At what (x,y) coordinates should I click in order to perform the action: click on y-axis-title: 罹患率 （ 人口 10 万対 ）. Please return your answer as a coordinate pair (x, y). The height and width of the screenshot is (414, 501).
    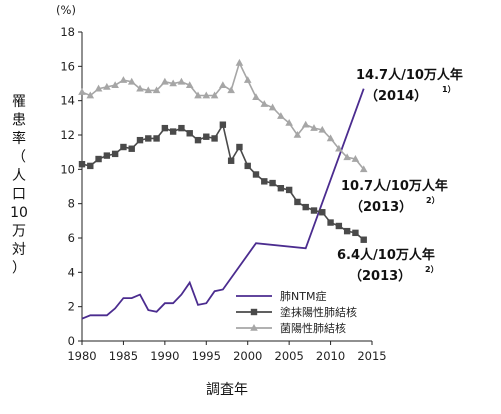
    Looking at the image, I should click on (19, 185).